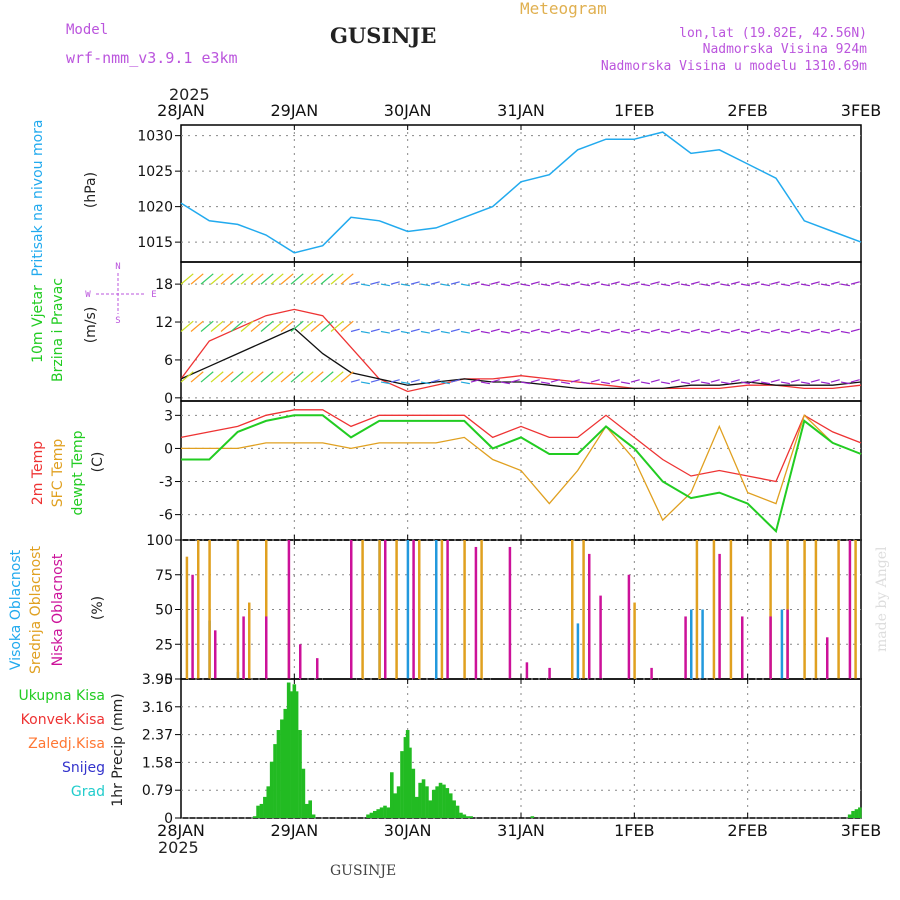 This screenshot has height=900, width=900. Describe the element at coordinates (408, 110) in the screenshot. I see `time-label-top: 30JAN` at that location.